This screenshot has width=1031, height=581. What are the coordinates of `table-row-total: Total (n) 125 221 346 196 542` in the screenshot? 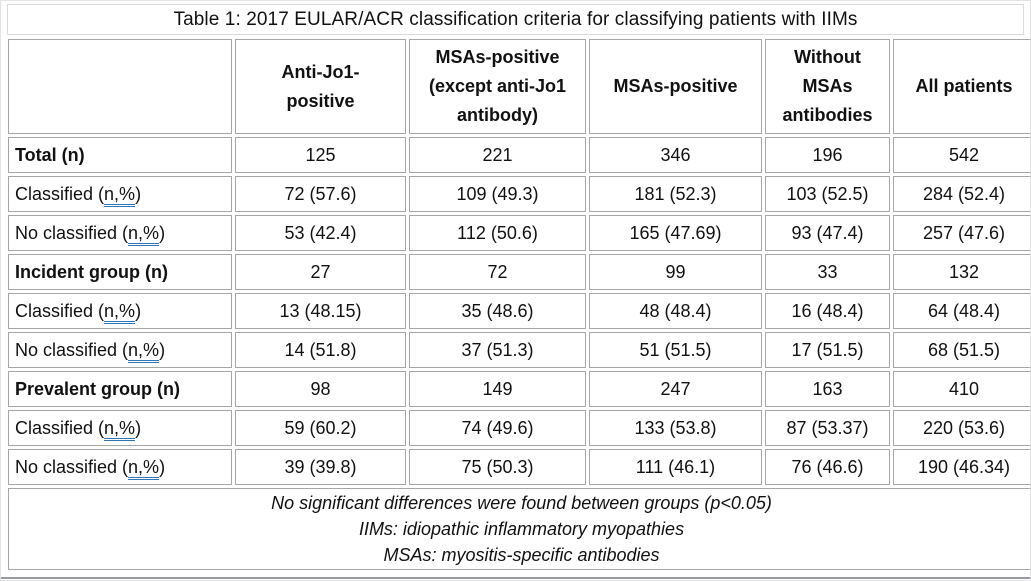 It's located at (519, 155).